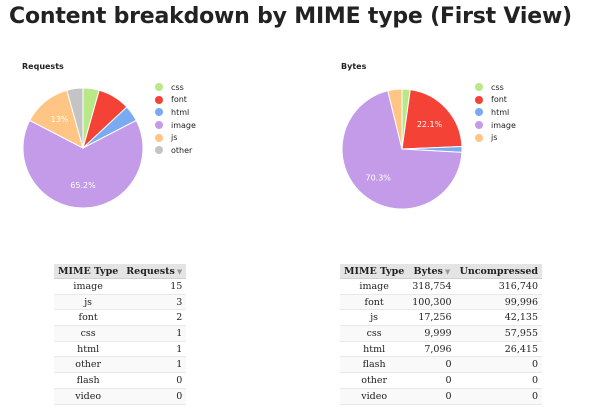  What do you see at coordinates (154, 318) in the screenshot?
I see `cell-requests: 2` at bounding box center [154, 318].